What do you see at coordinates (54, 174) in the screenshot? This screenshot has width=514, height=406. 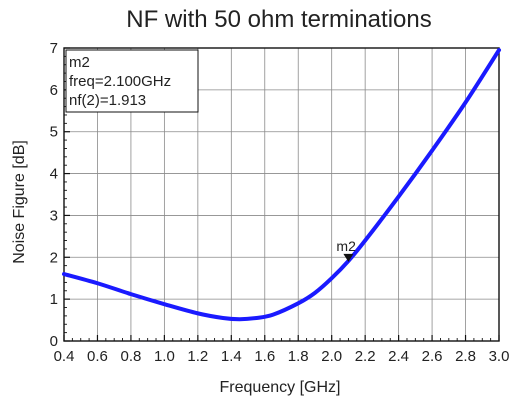 I see `y-tick-label: 4` at bounding box center [54, 174].